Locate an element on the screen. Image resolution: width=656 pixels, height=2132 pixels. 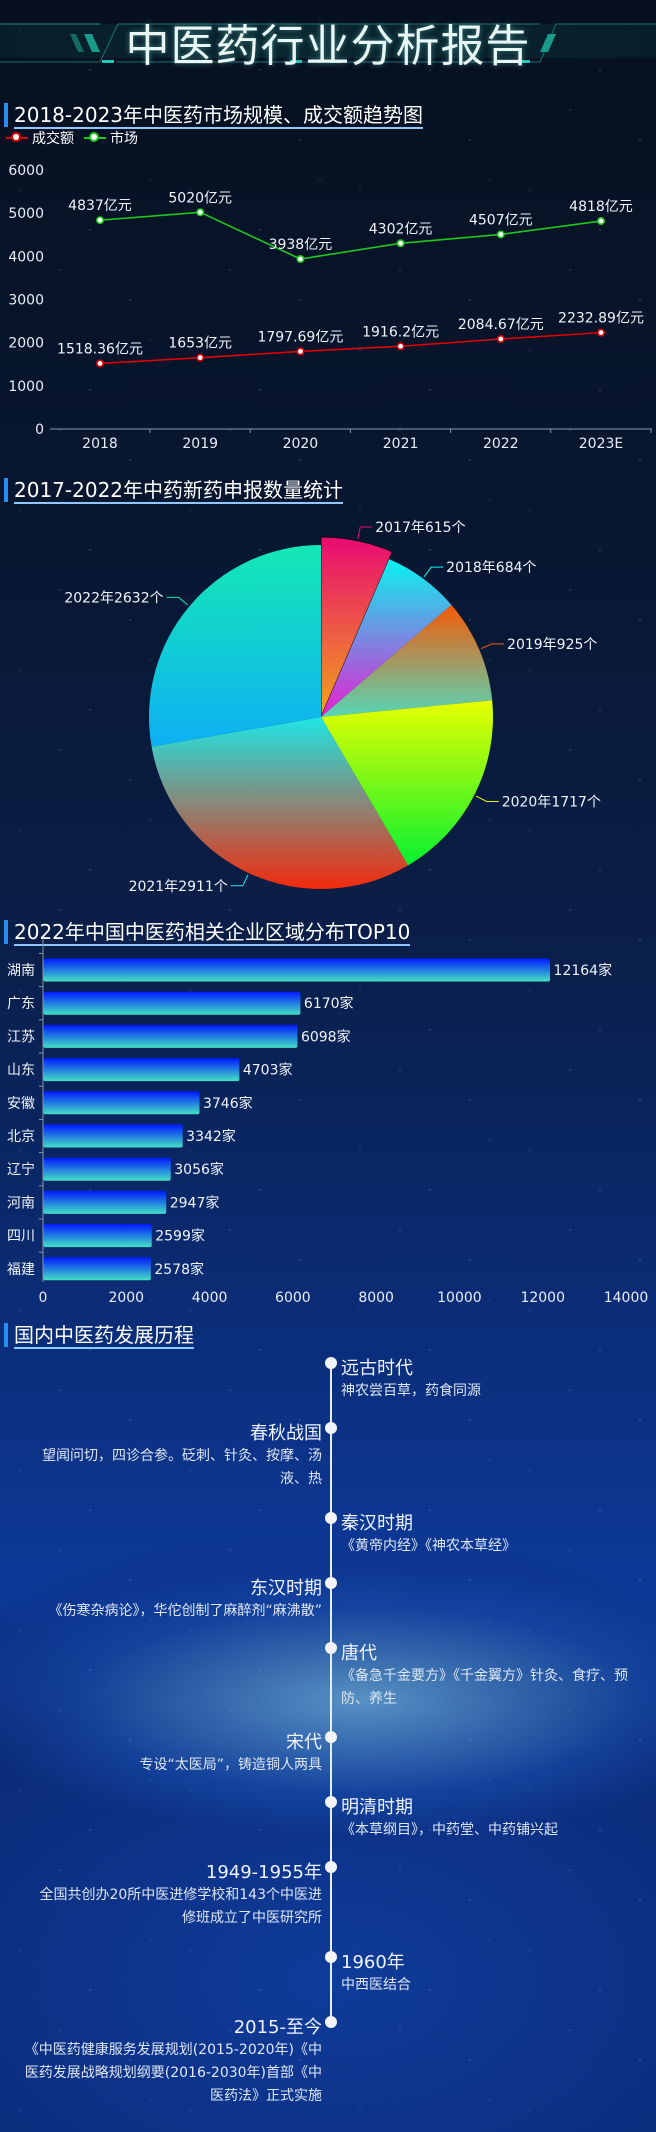
timeline-item-desc: 《备急千金要方》《千金翼方》针灸、食疗、预防、养生 is located at coordinates (484, 1687).